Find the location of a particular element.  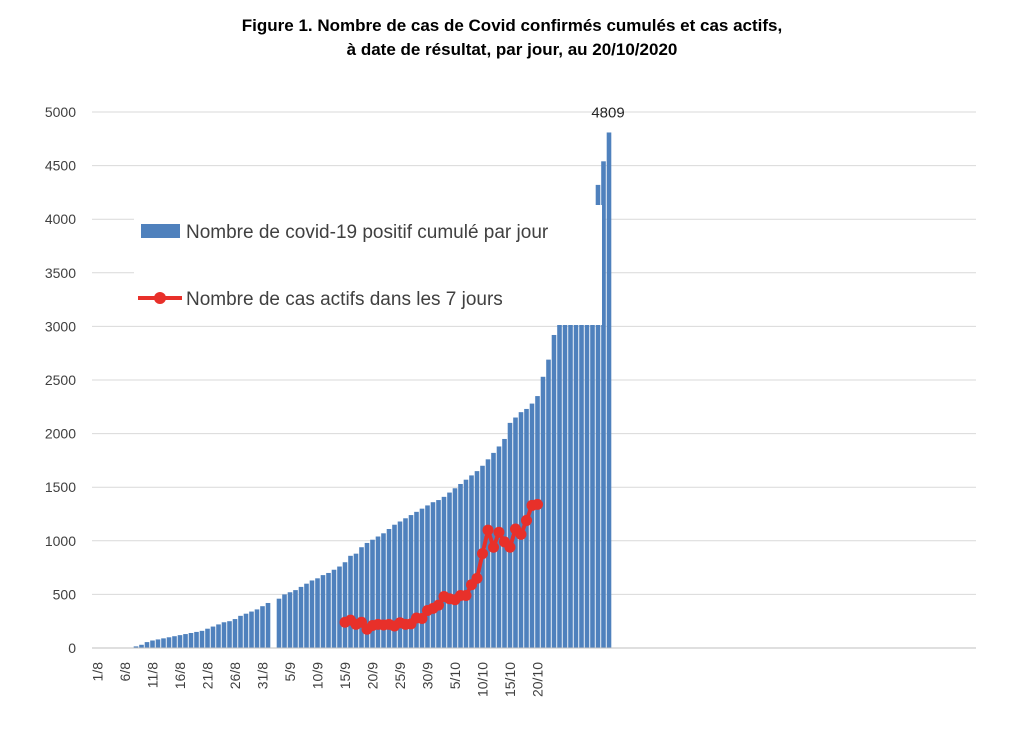

x-tick-label: 6/8 is located at coordinates (125, 672).